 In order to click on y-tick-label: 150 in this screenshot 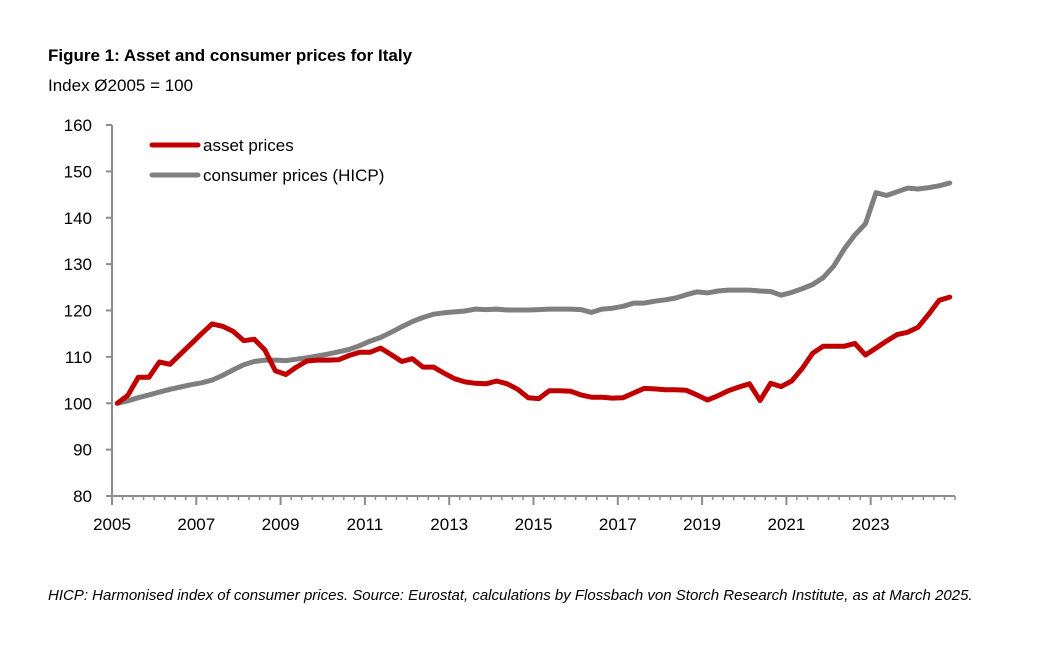, I will do `click(78, 171)`.